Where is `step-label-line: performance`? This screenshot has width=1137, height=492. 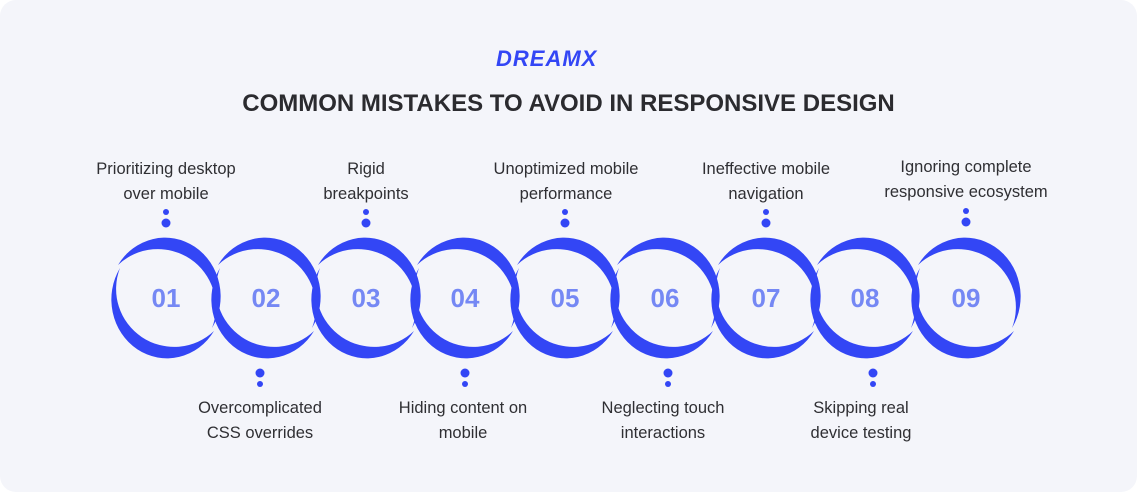 step-label-line: performance is located at coordinates (566, 194).